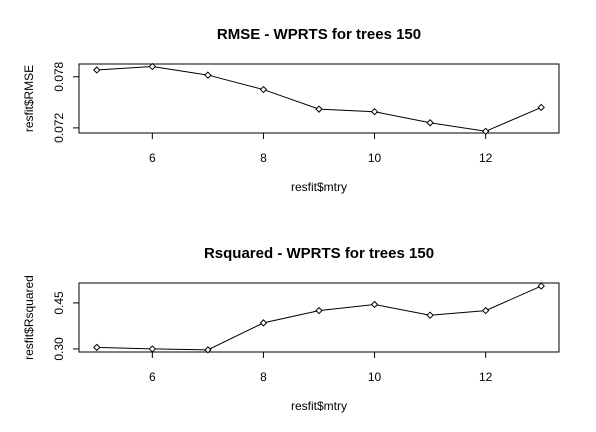 The height and width of the screenshot is (432, 596). What do you see at coordinates (319, 34) in the screenshot?
I see `chart-title: RMSE - WPRTS for trees 150` at bounding box center [319, 34].